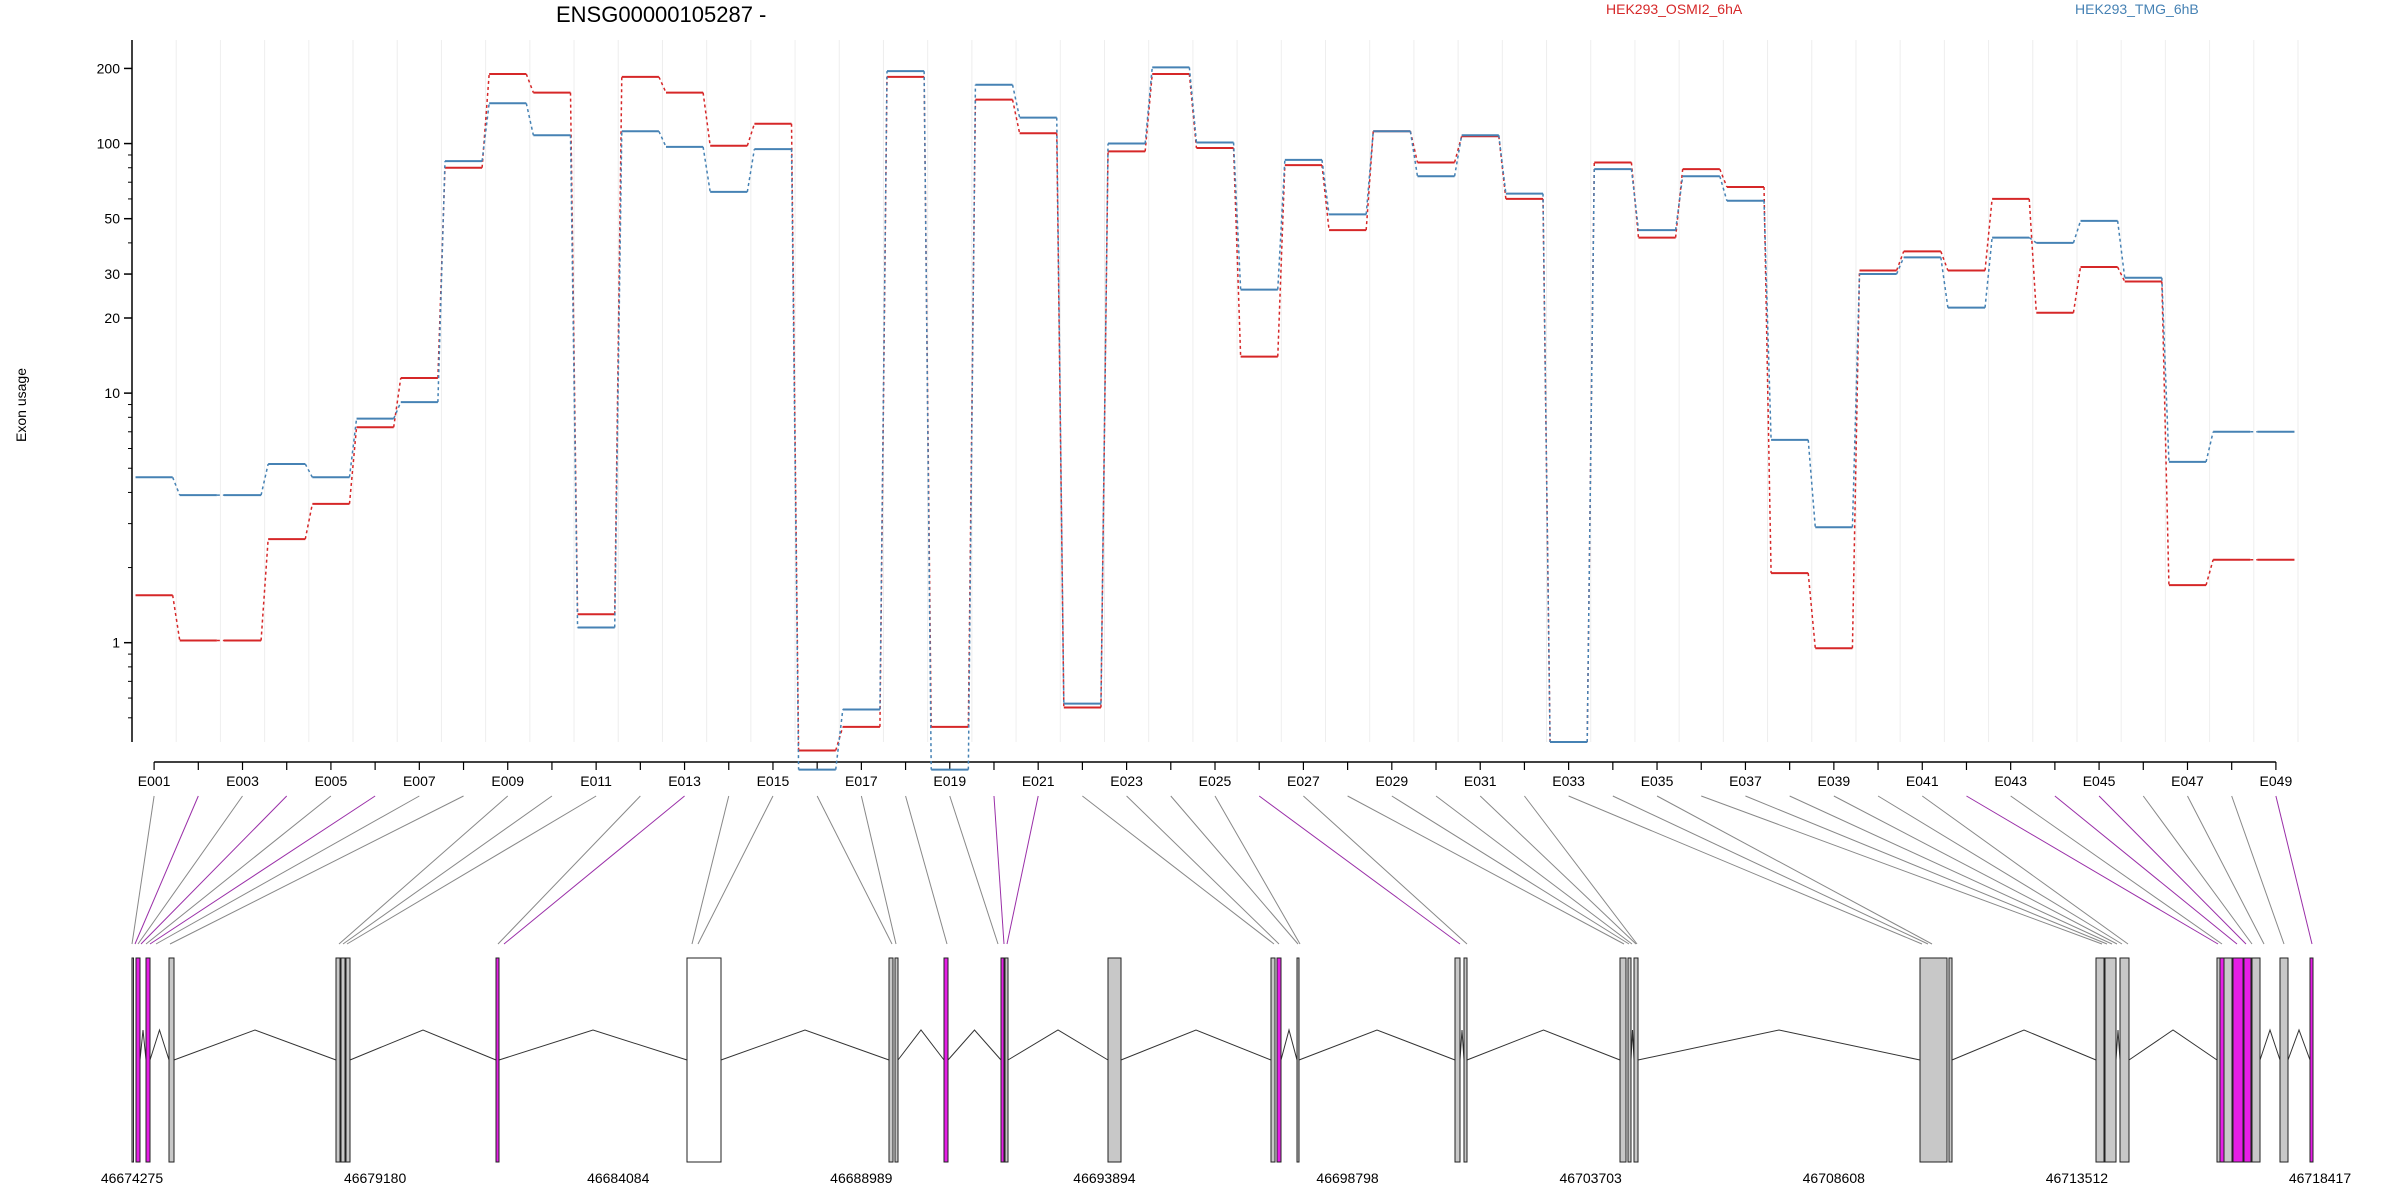 This screenshot has height=1200, width=2400. I want to click on x-tick-label: E023, so click(1126, 781).